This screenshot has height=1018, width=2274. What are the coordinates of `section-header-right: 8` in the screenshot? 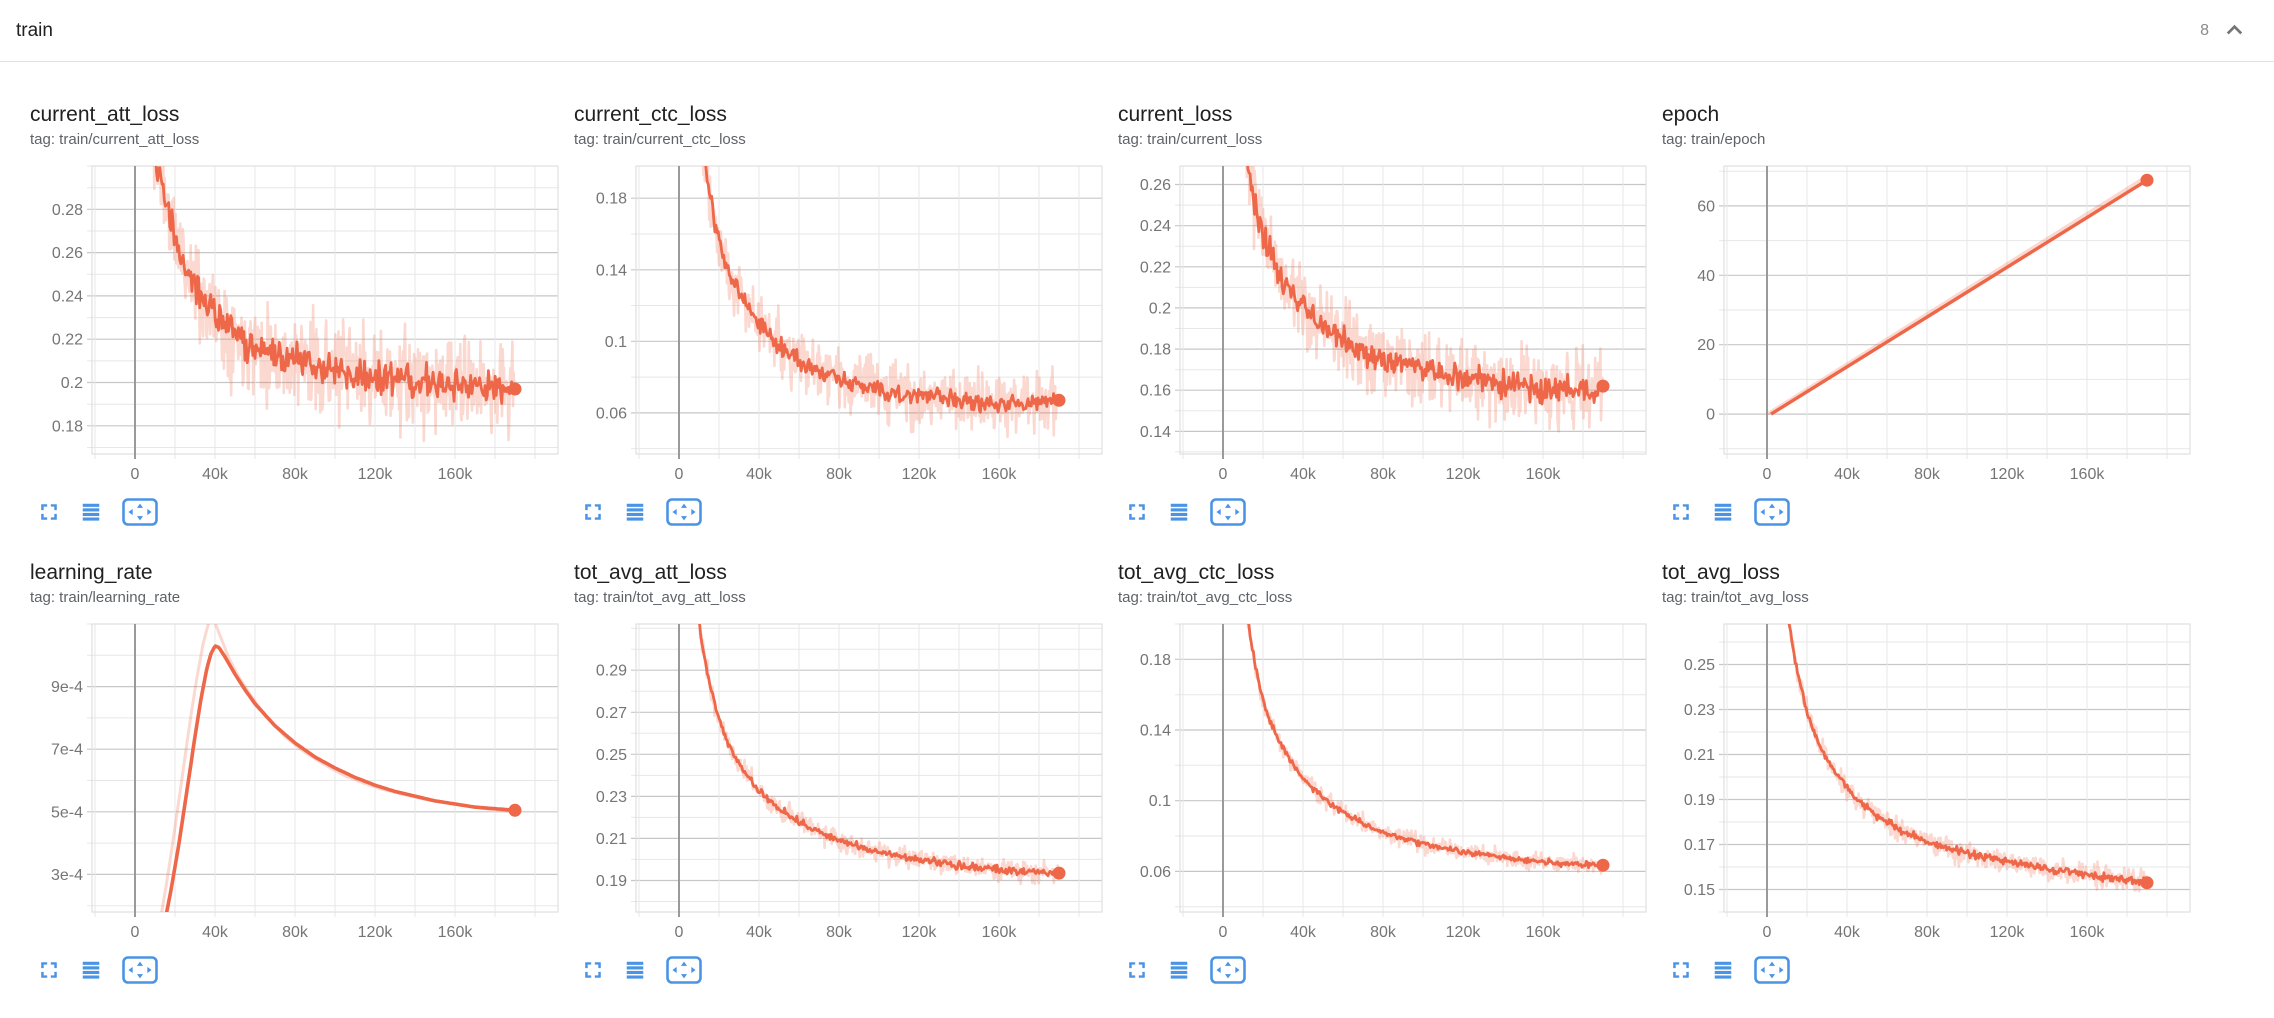 It's located at (2224, 30).